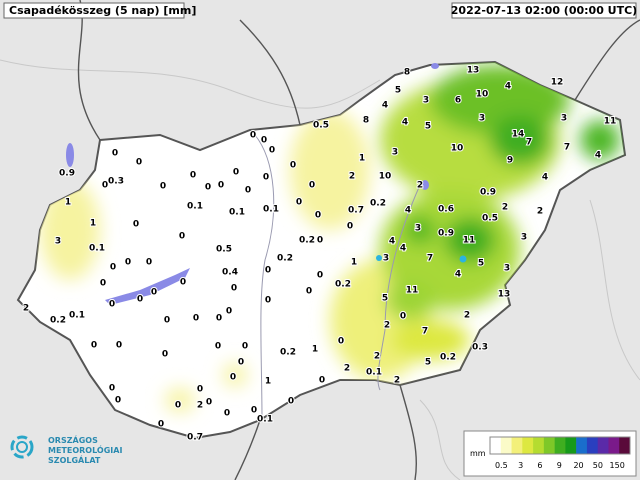  I want to click on station-value: 0.6, so click(446, 210).